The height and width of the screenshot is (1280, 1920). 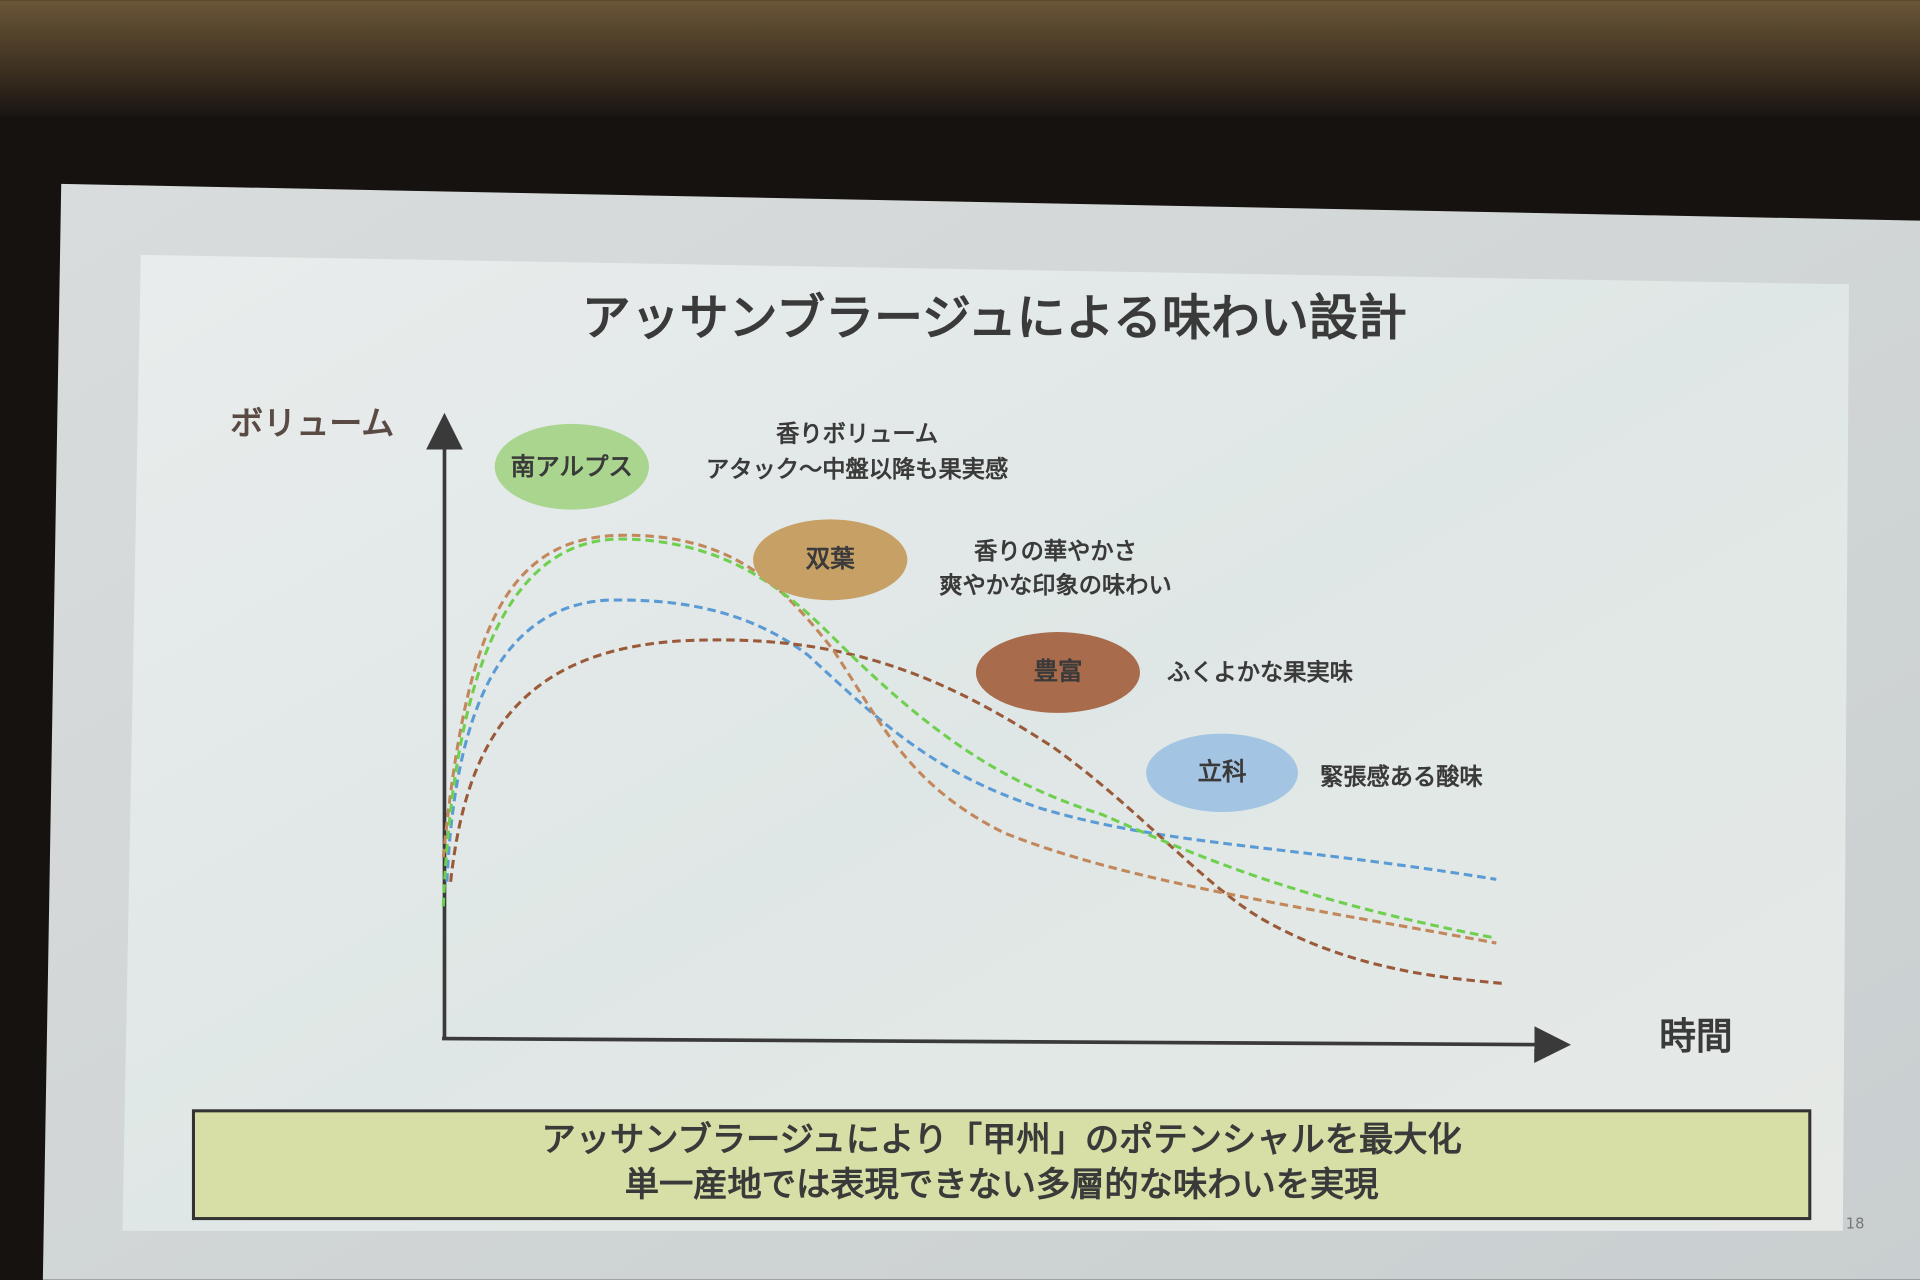 What do you see at coordinates (1402, 776) in the screenshot?
I see `variety-note: 緊張感ある酸味` at bounding box center [1402, 776].